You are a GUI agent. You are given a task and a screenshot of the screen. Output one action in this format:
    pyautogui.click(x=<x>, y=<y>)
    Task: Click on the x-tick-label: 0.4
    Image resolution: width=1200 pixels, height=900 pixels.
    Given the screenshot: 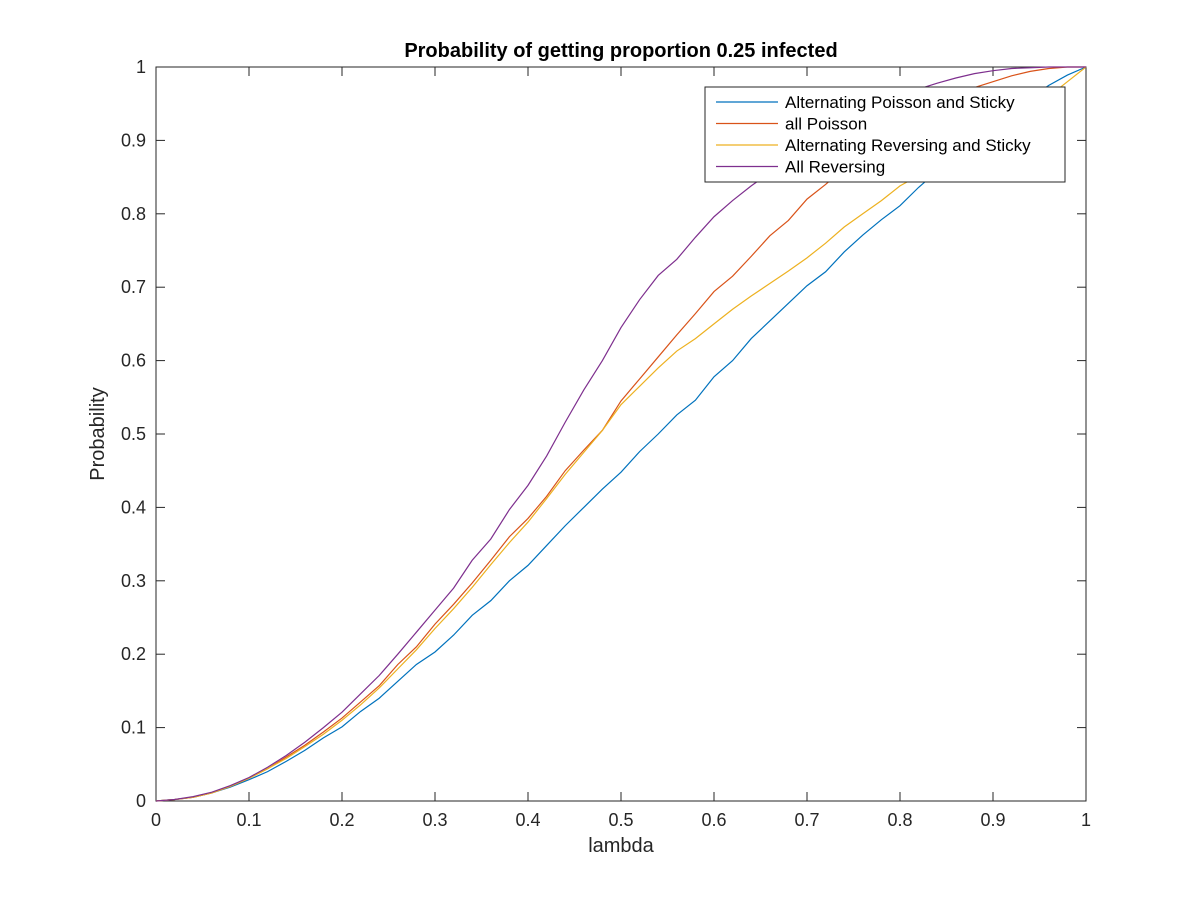 What is the action you would take?
    pyautogui.click(x=527, y=820)
    